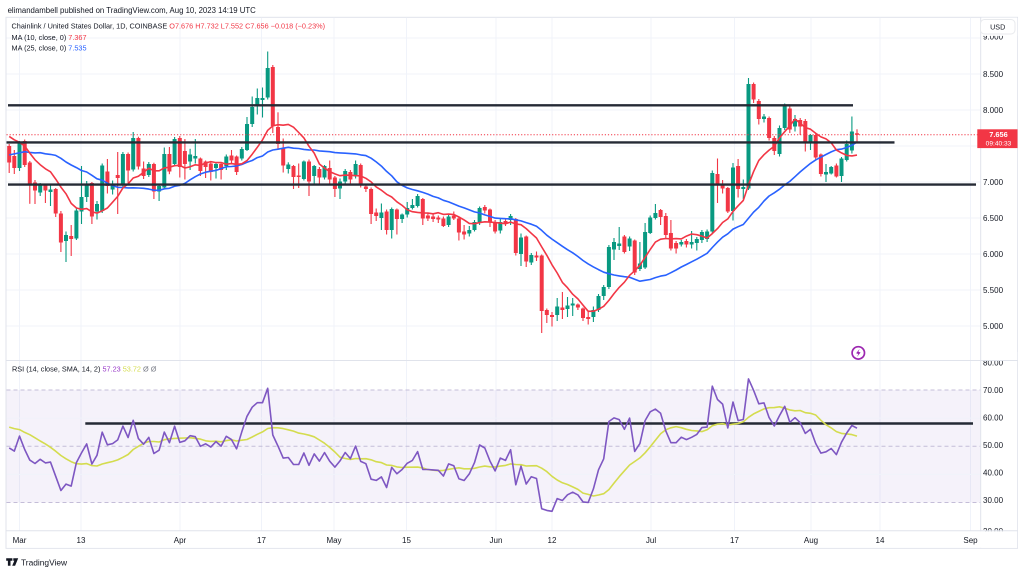 This screenshot has width=1024, height=572. I want to click on svg-text: MA (10, close, 0) 7.367, so click(49, 37).